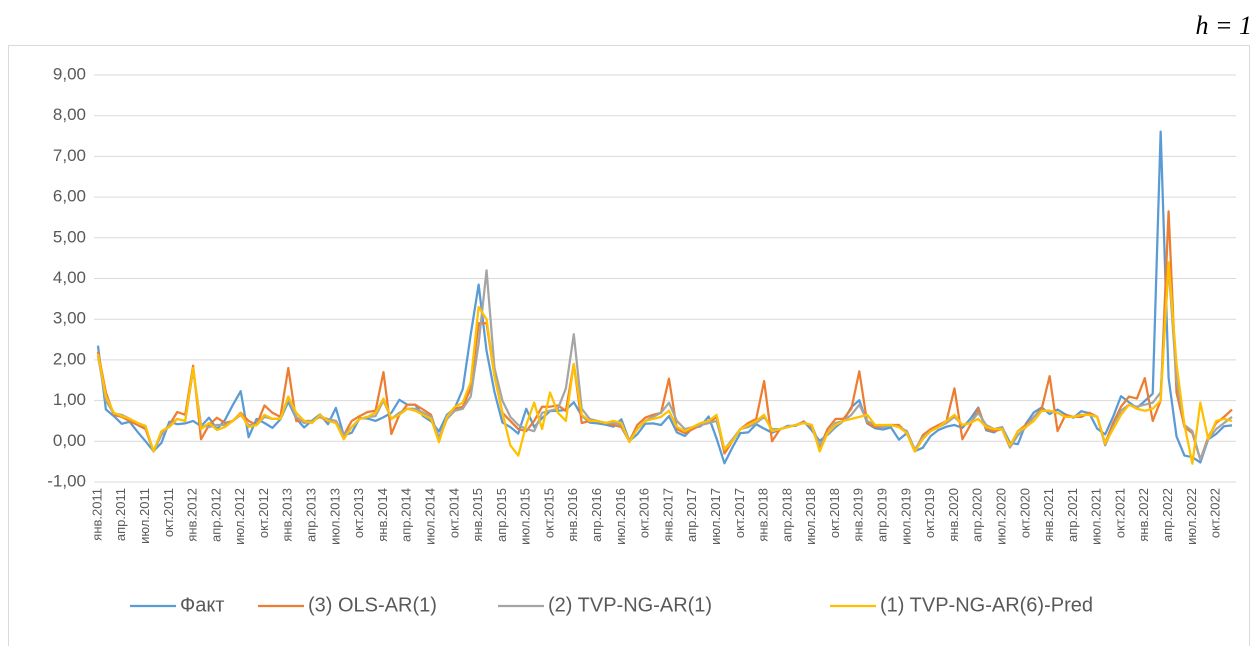 The image size is (1260, 646). Describe the element at coordinates (1191, 516) in the screenshot. I see `x-tick-label: июл.2022` at that location.